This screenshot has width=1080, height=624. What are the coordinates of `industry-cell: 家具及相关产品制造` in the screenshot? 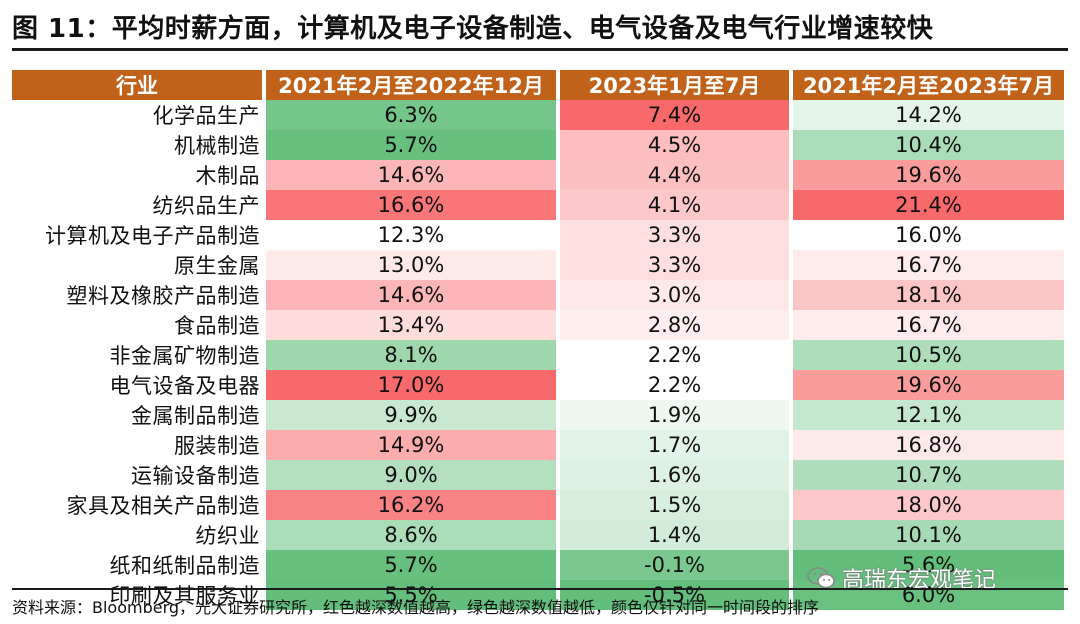 It's located at (163, 506).